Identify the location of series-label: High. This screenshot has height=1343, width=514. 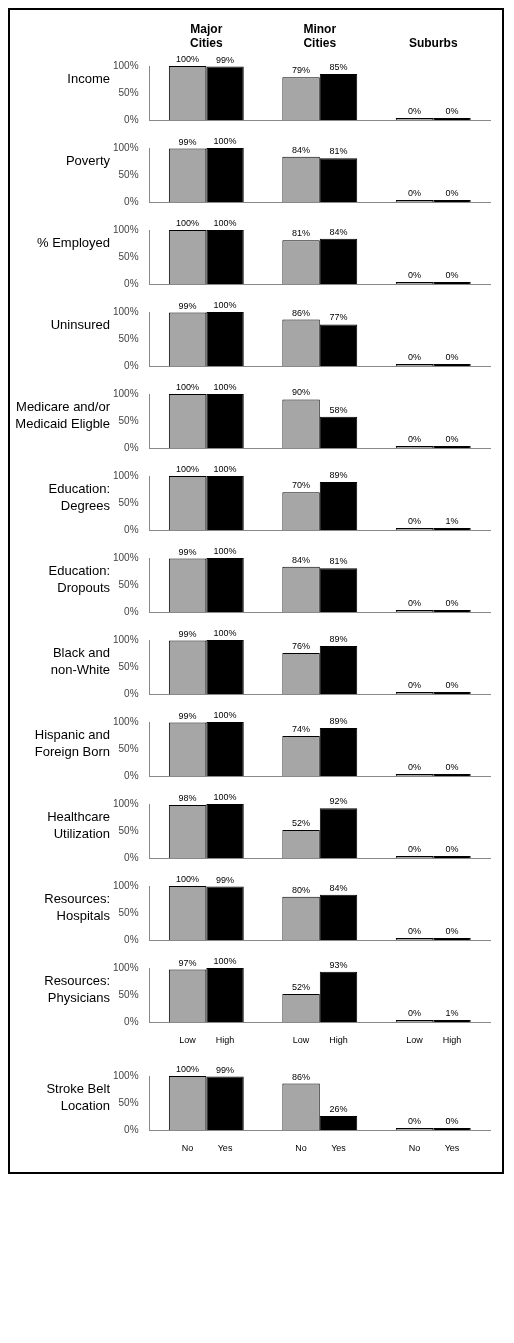
(225, 1039).